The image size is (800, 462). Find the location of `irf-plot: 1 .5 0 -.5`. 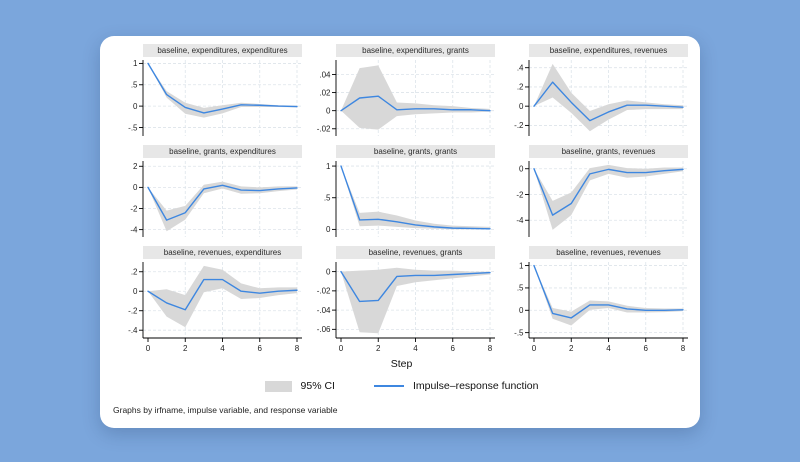

irf-plot: 1 .5 0 -.5 is located at coordinates (215, 97).